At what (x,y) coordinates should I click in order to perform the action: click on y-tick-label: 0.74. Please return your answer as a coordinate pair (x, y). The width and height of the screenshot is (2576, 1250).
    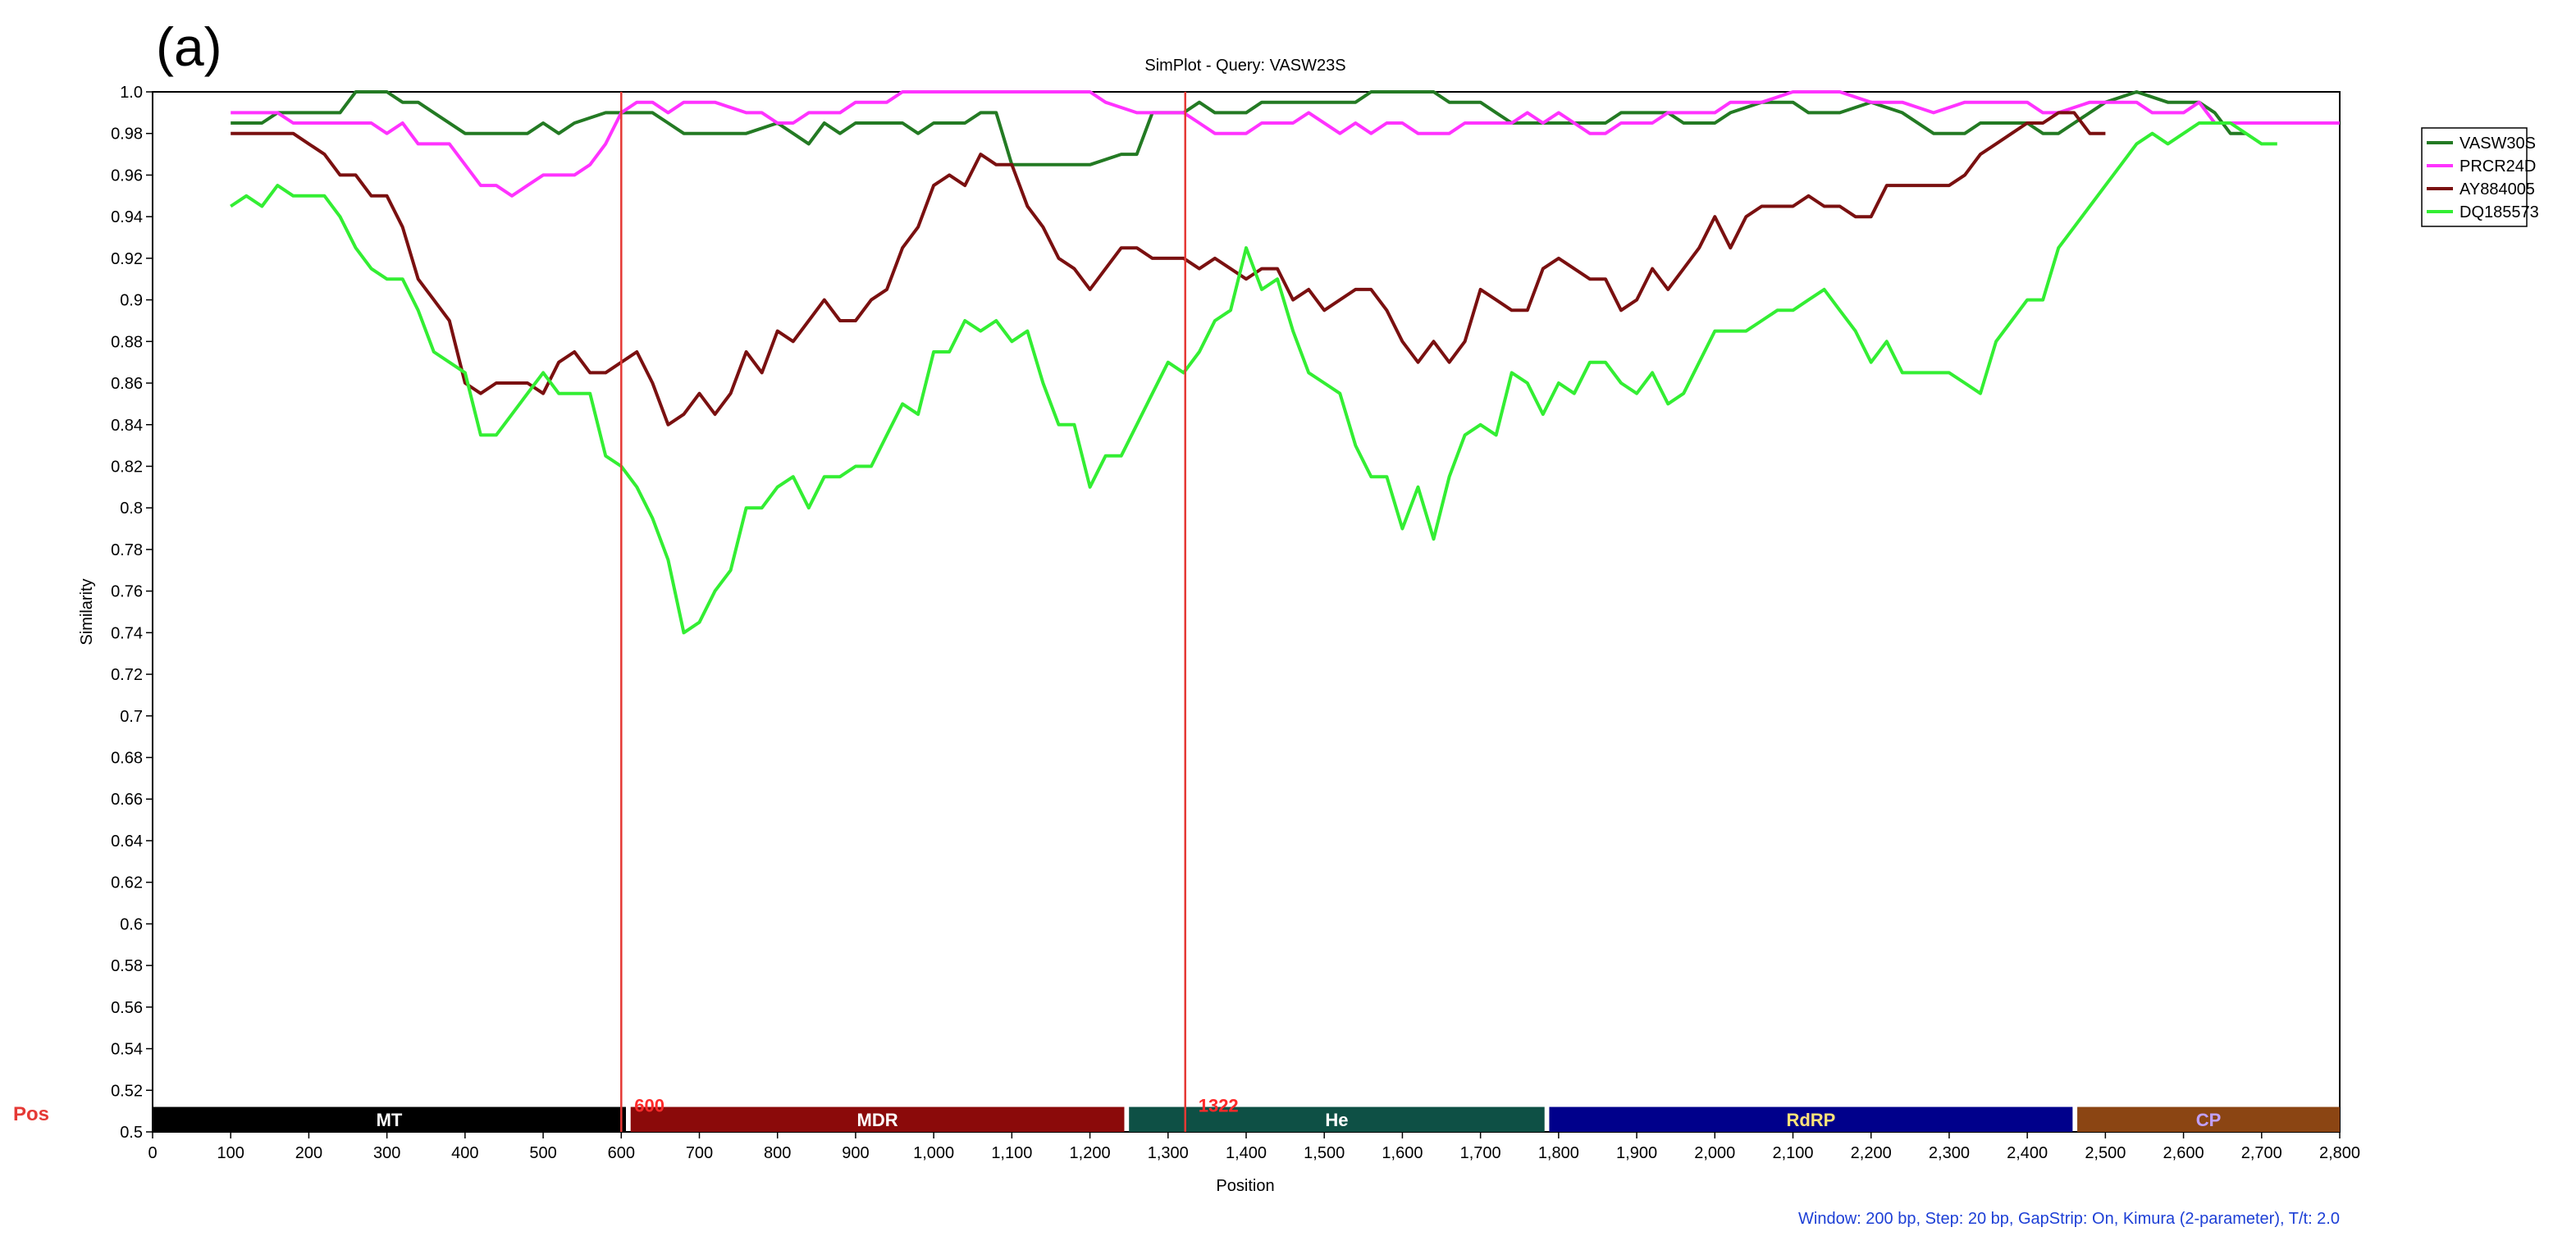
    Looking at the image, I should click on (127, 633).